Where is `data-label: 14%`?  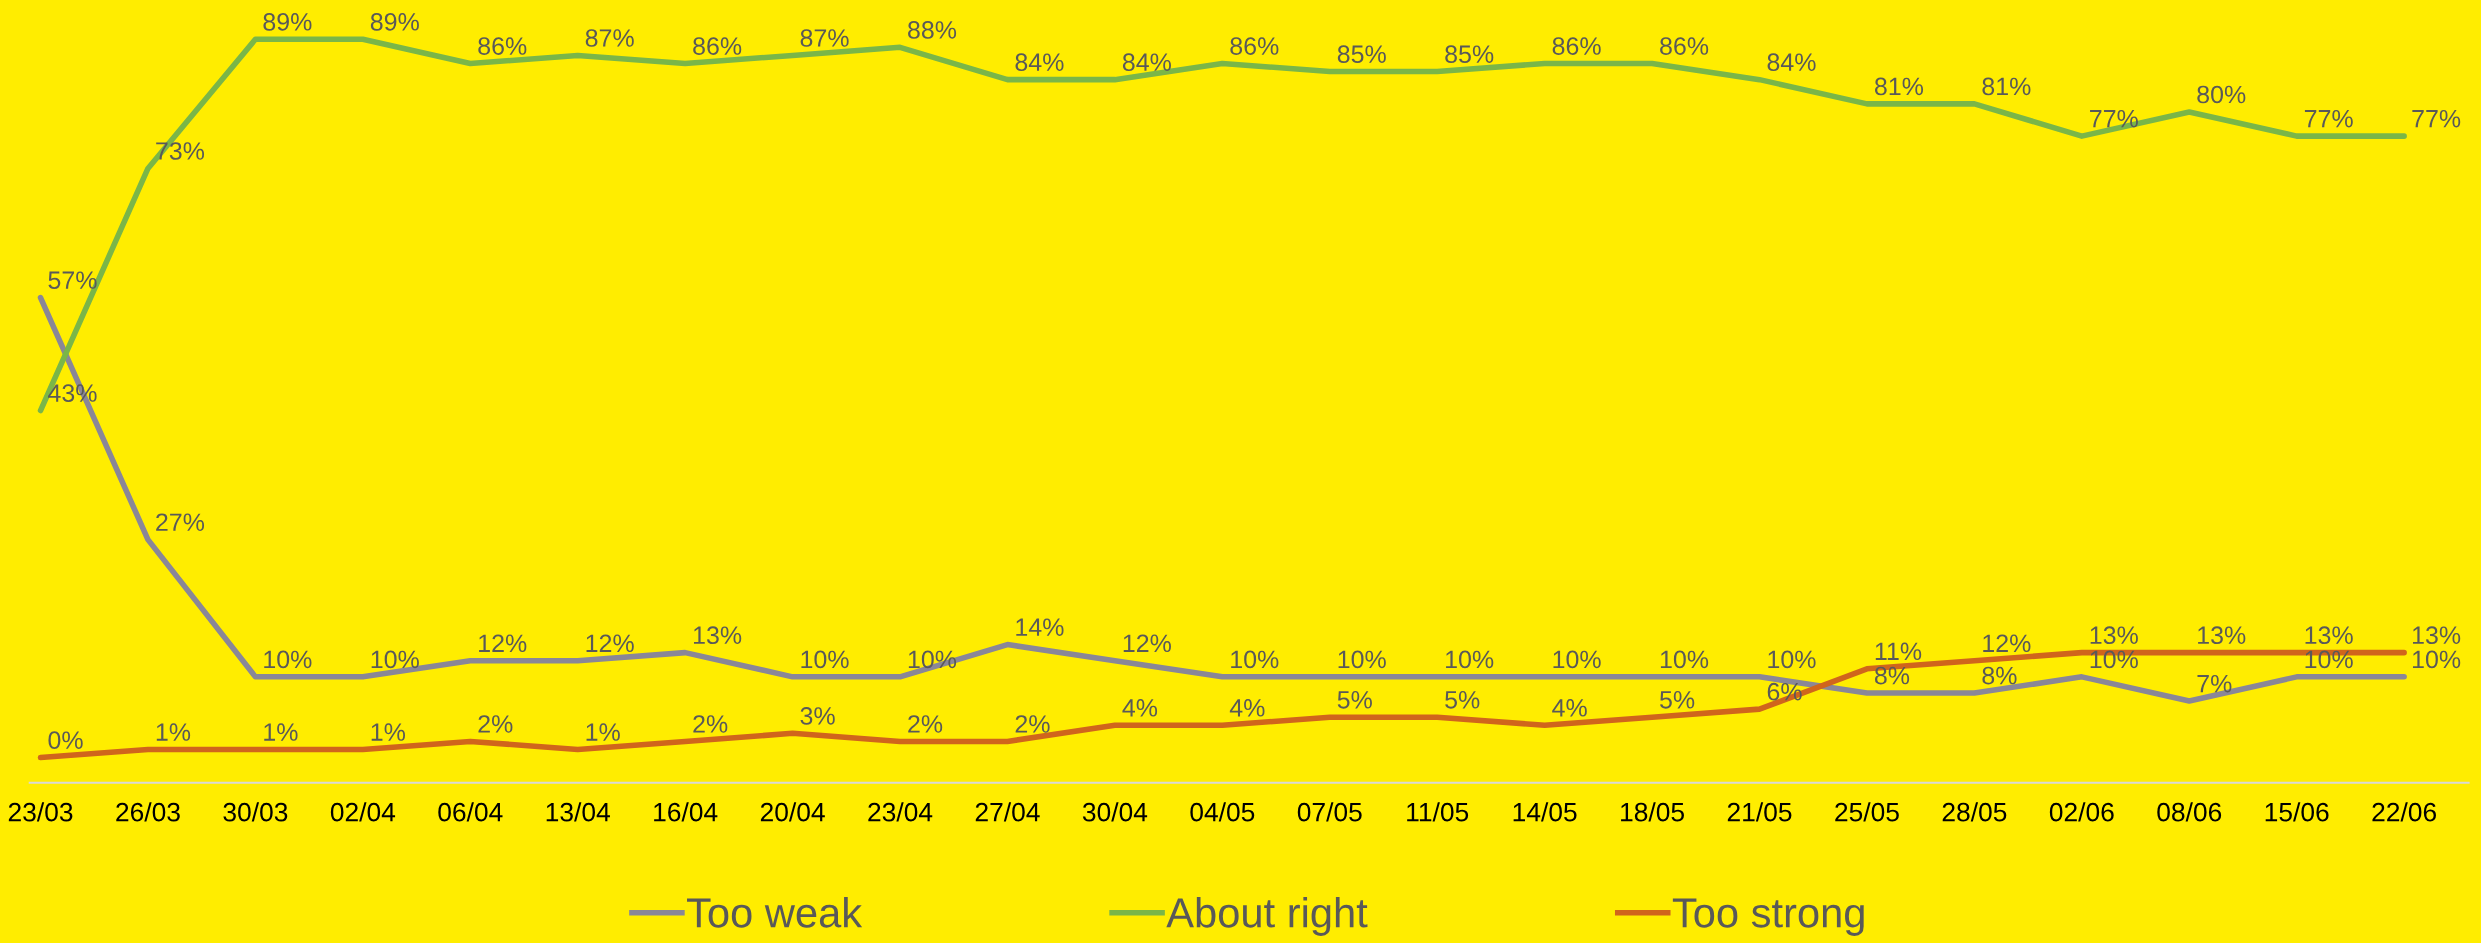 data-label: 14% is located at coordinates (1040, 627).